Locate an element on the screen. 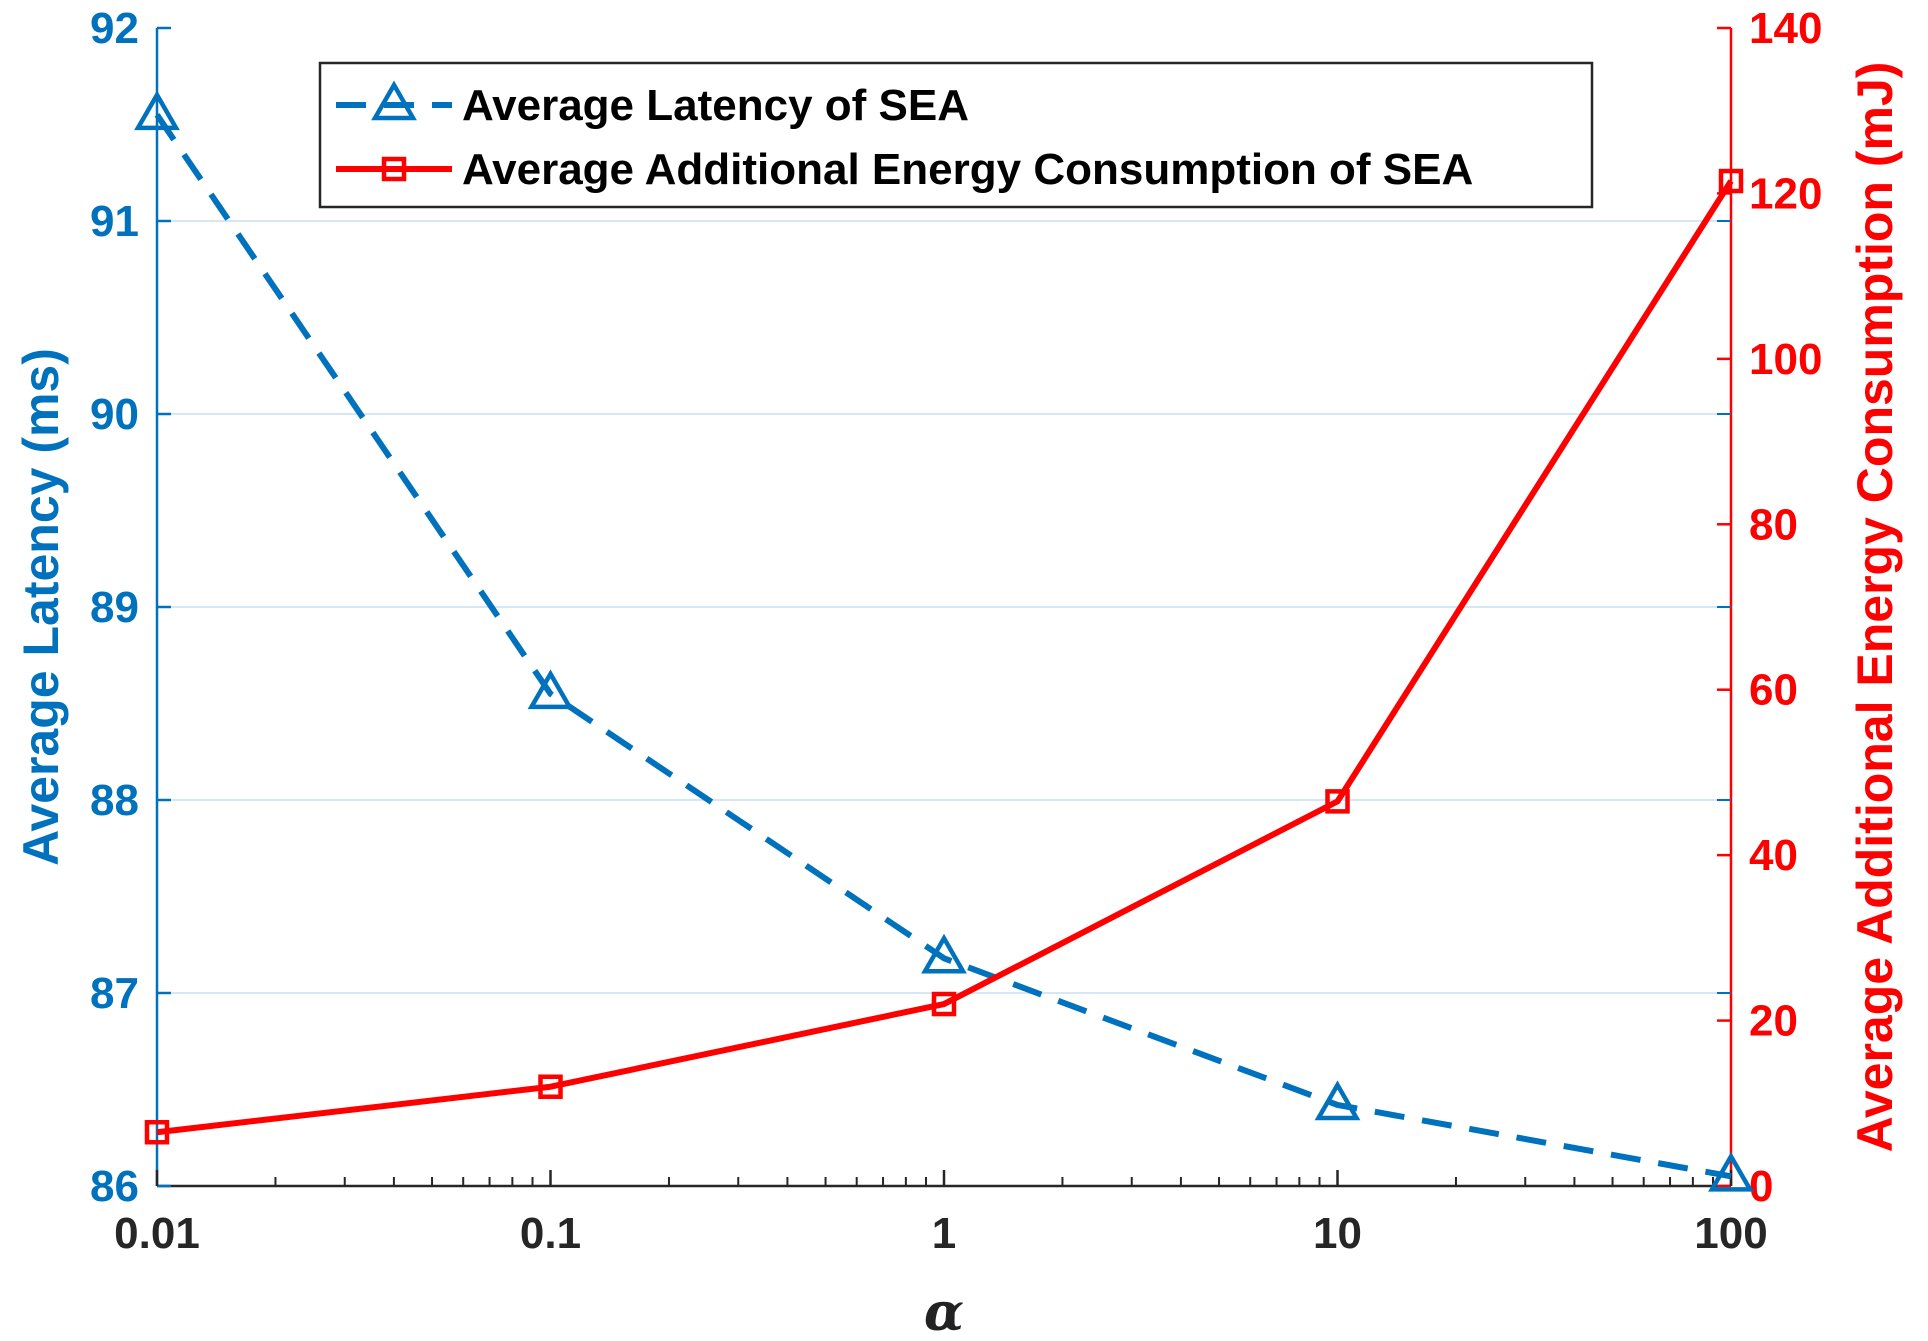 The width and height of the screenshot is (1928, 1341). y-left-tick-label-0: 86 is located at coordinates (114, 1186).